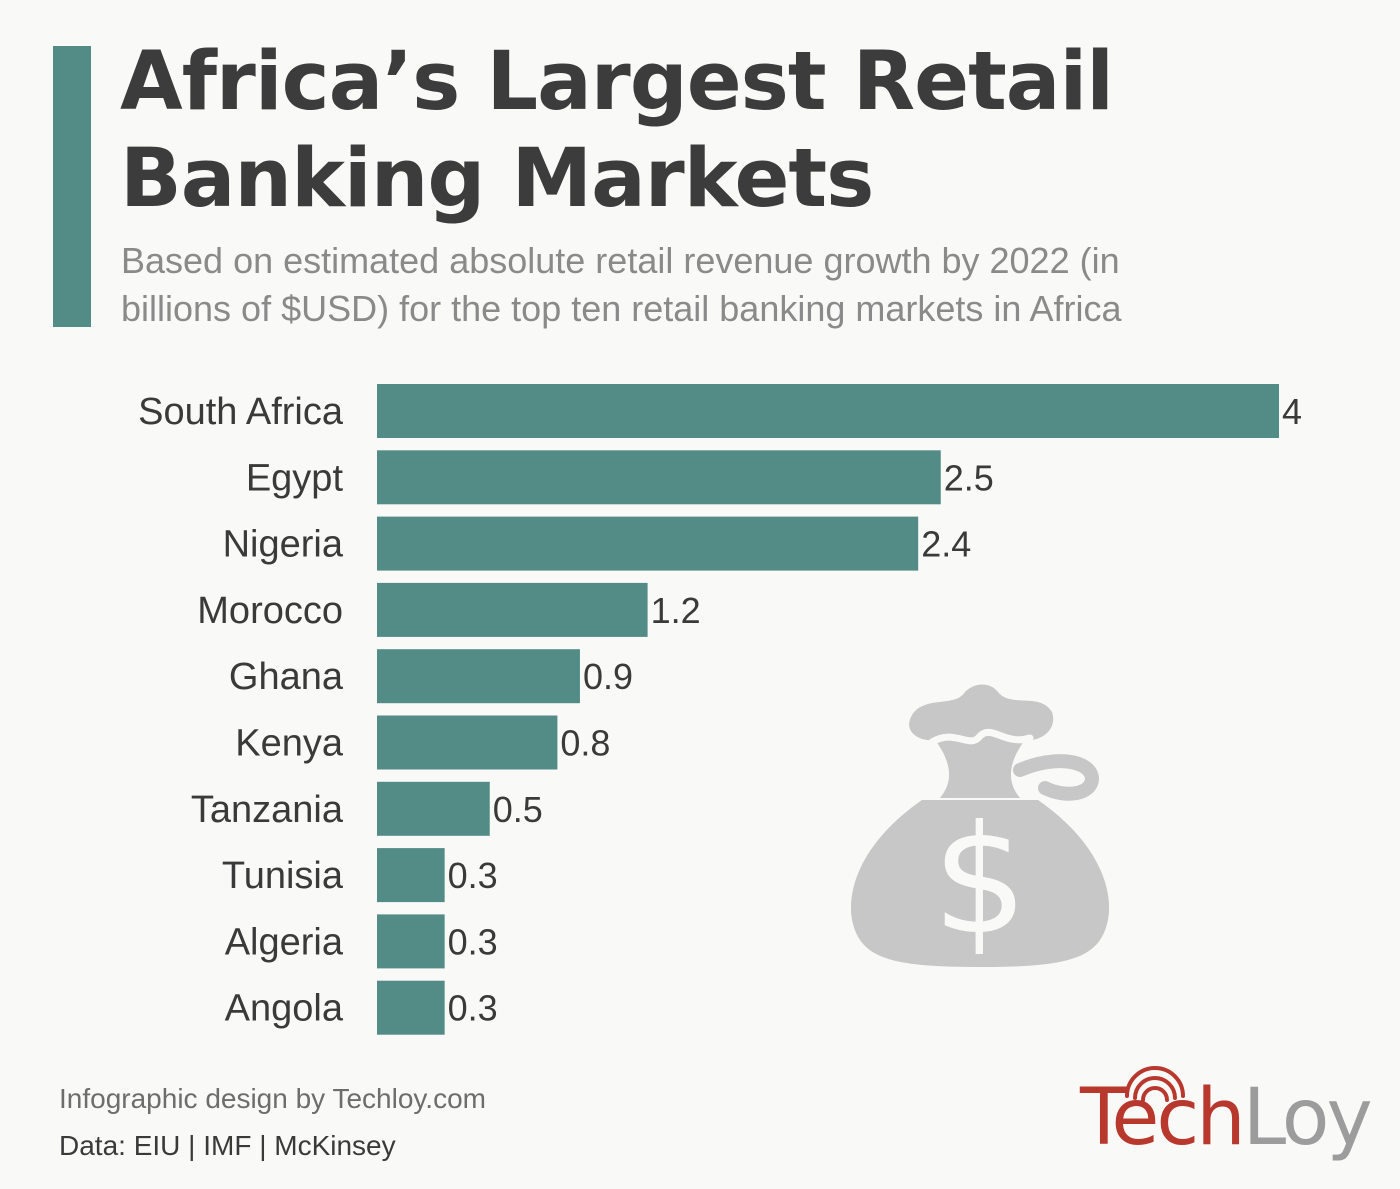 The image size is (1400, 1189). Describe the element at coordinates (411, 1007) in the screenshot. I see `bar-angola` at that location.